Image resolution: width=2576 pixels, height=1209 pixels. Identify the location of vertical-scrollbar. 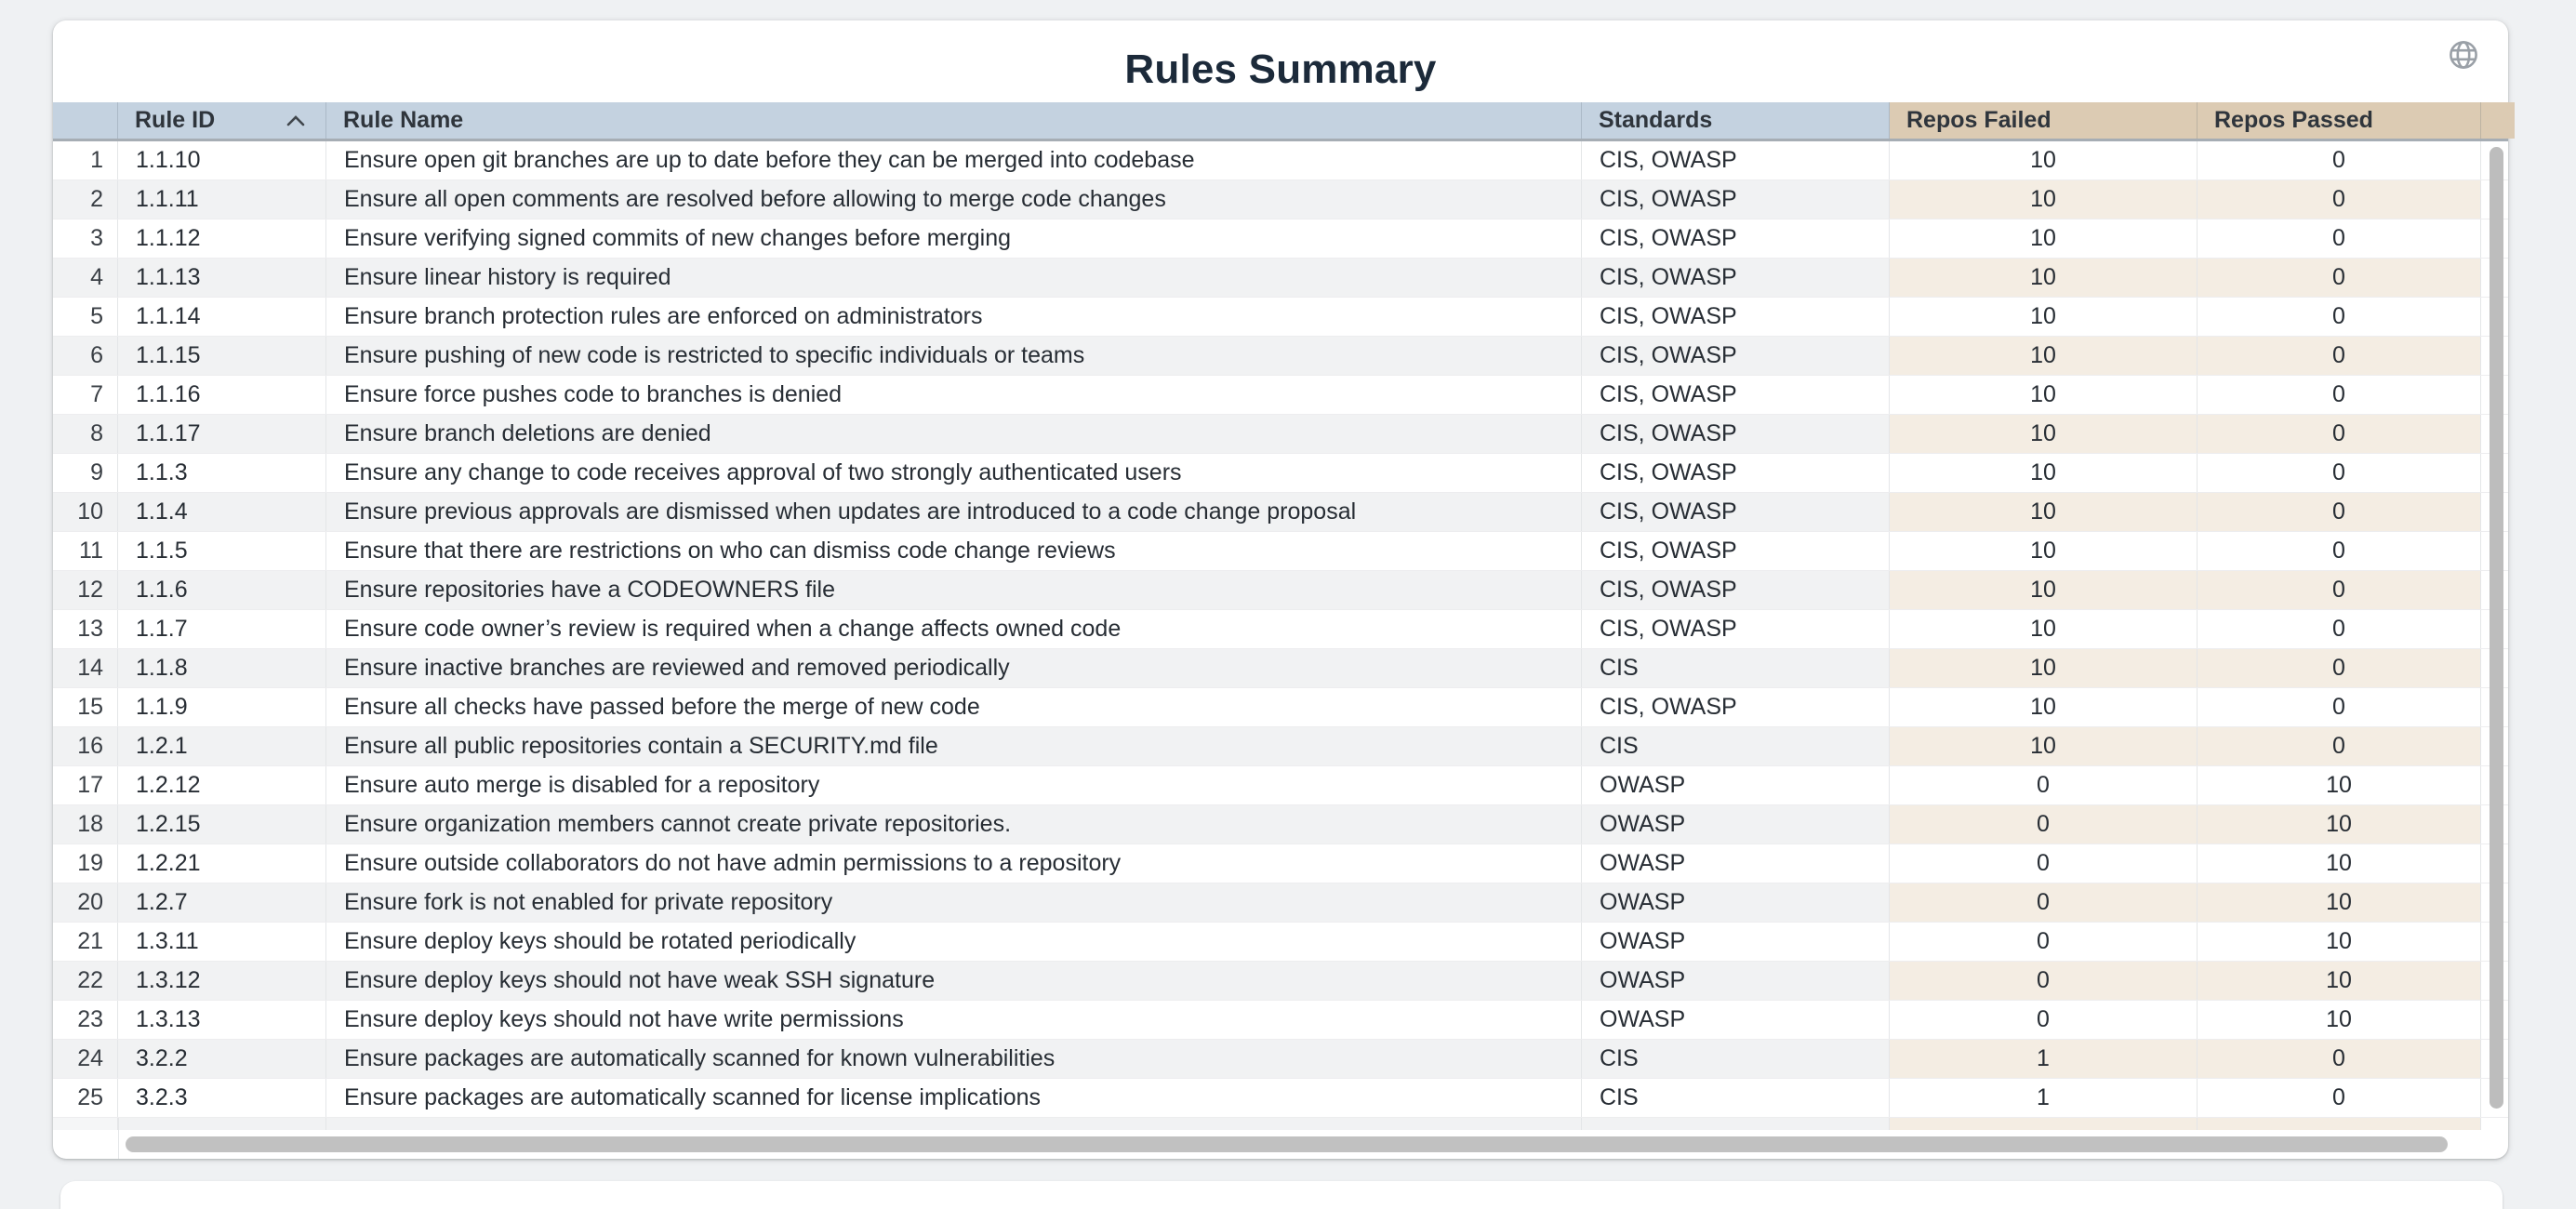
(2496, 635).